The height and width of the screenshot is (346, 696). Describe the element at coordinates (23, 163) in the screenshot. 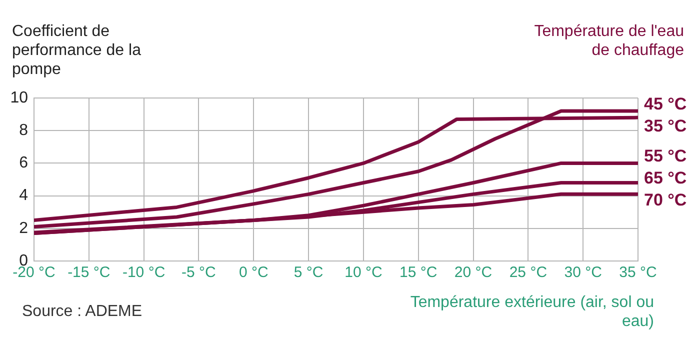

I see `y-tick-label: 6` at that location.